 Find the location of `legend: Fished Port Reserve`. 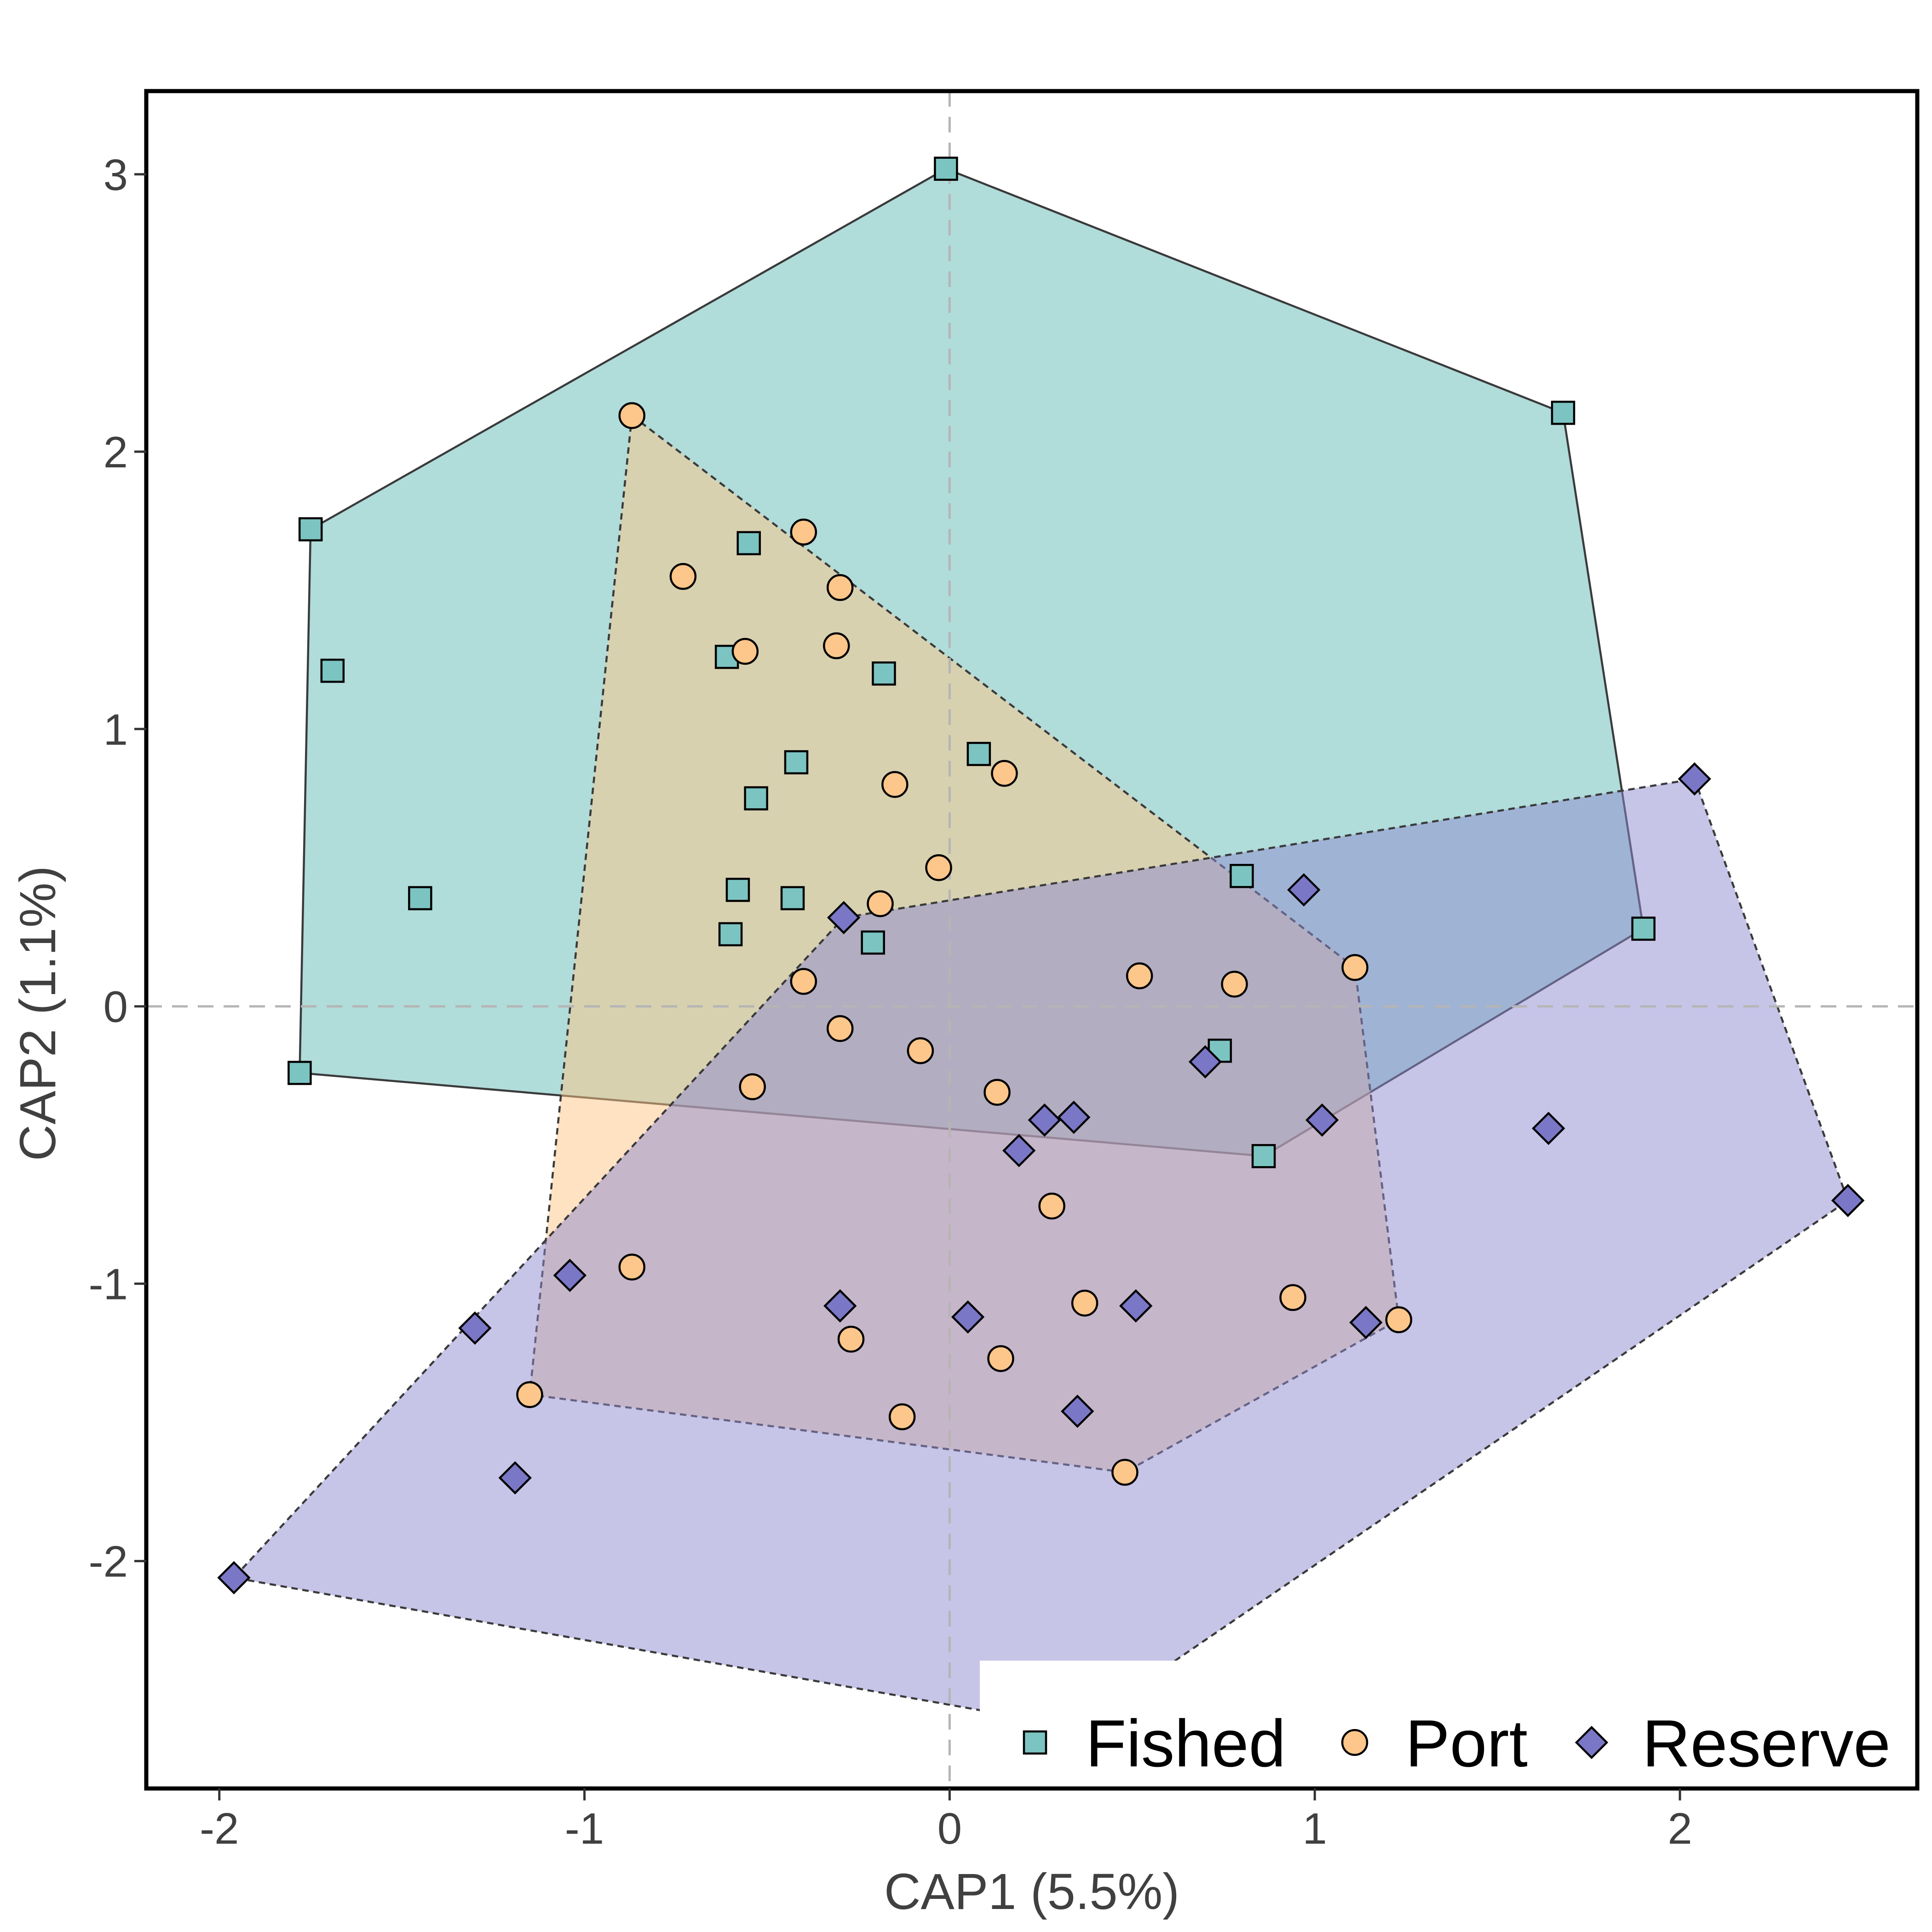

legend: Fished Port Reserve is located at coordinates (1447, 1723).